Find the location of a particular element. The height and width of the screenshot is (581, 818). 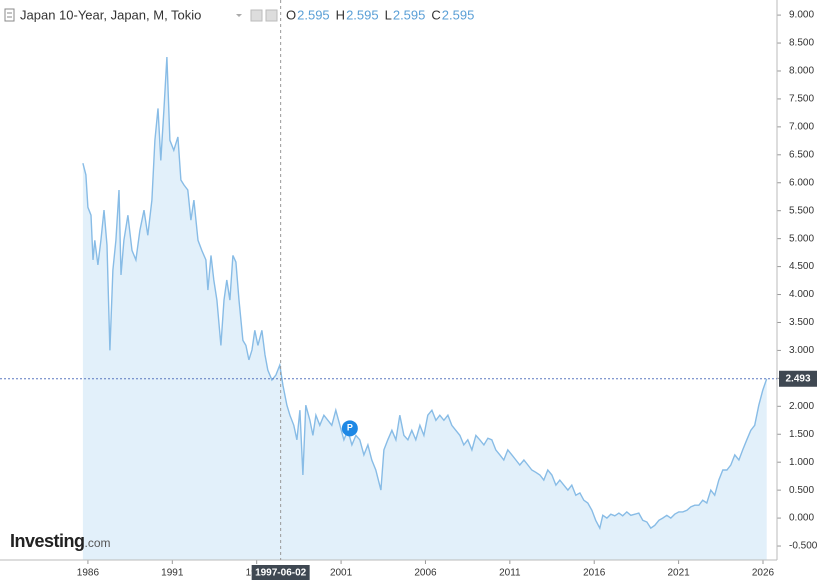

chart-title: Japan 10-Year, Japan, M, Tokio is located at coordinates (110, 14).